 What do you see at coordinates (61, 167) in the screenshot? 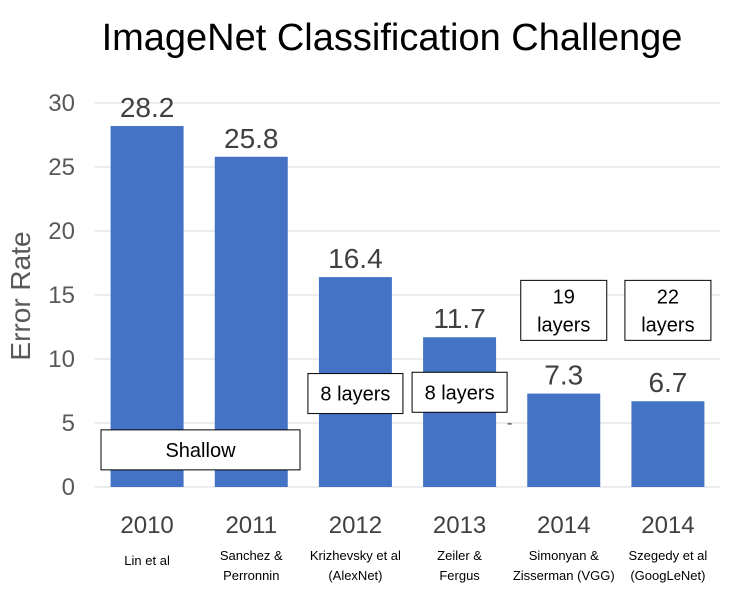
I see `y-tick-label: 25` at bounding box center [61, 167].